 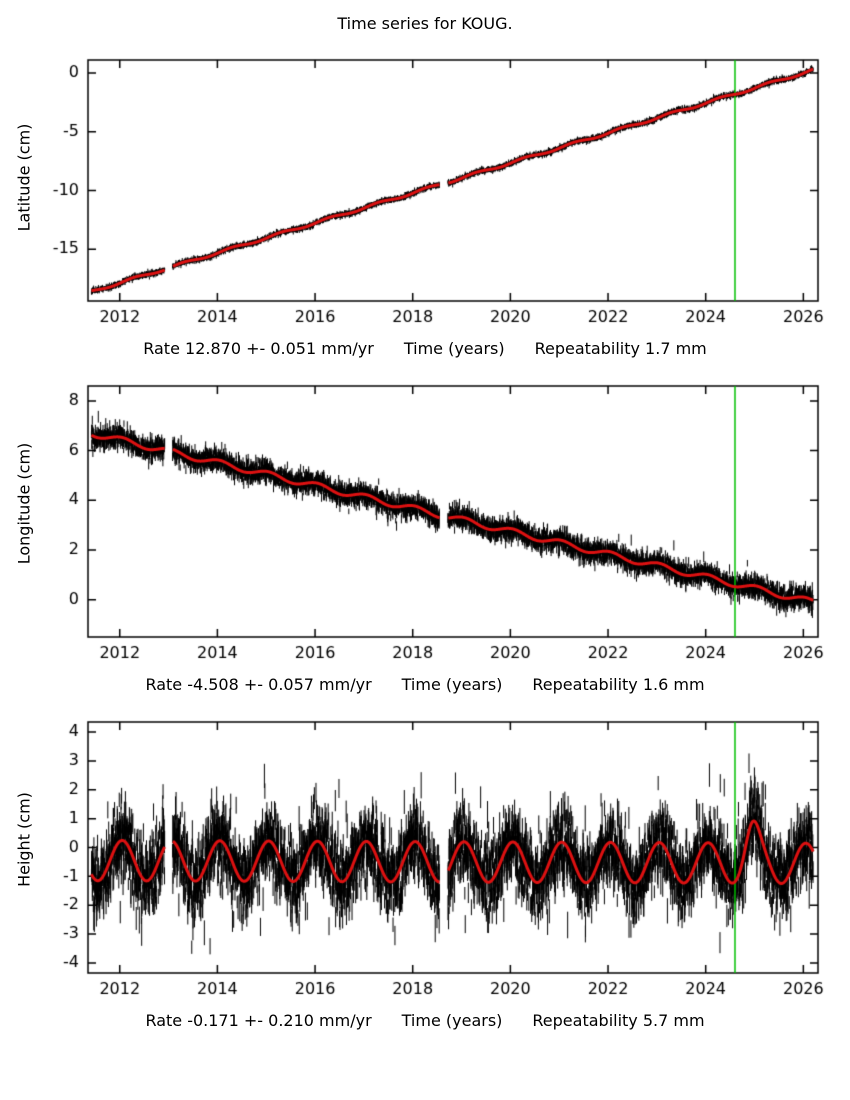 I want to click on longitude-repeatability-label: Repeatability 1.6 mm, so click(x=618, y=684).